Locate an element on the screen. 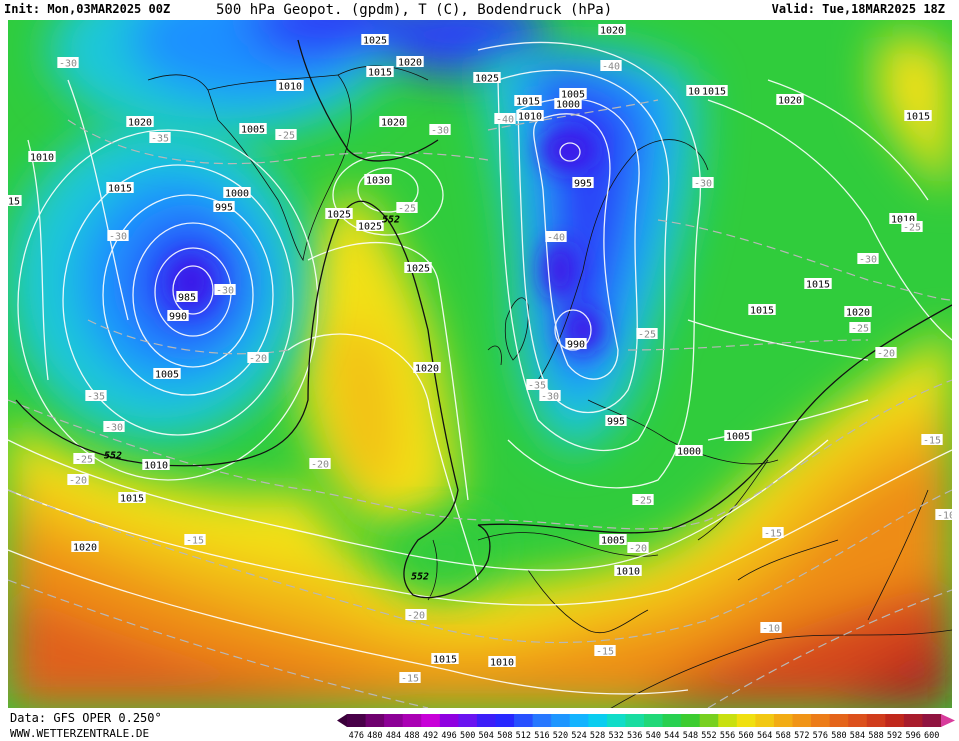 Image resolution: width=959 pixels, height=741 pixels. geopotential-label: 552 is located at coordinates (113, 456).